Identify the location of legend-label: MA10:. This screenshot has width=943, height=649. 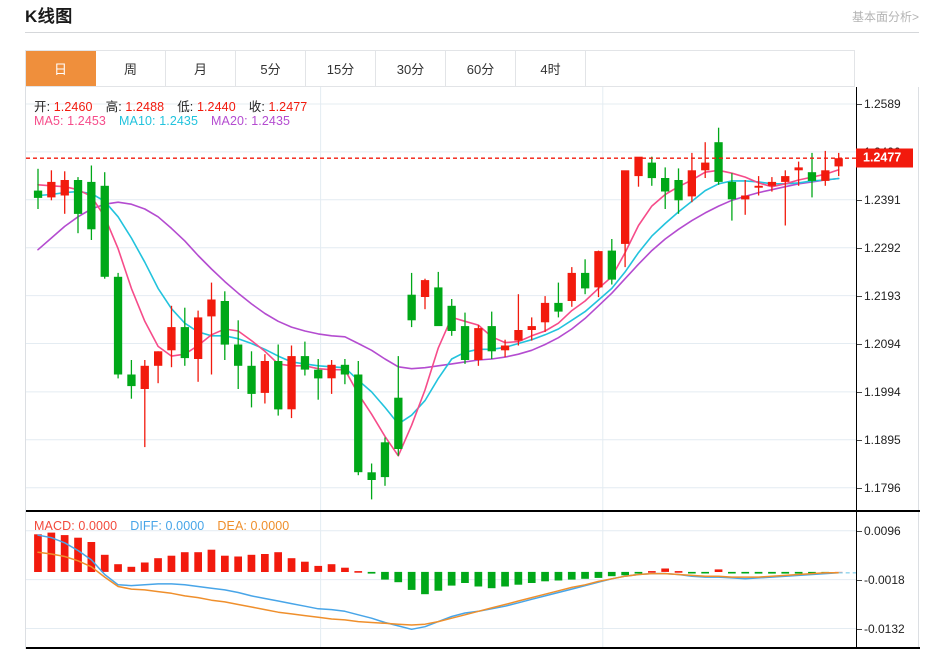
(139, 121).